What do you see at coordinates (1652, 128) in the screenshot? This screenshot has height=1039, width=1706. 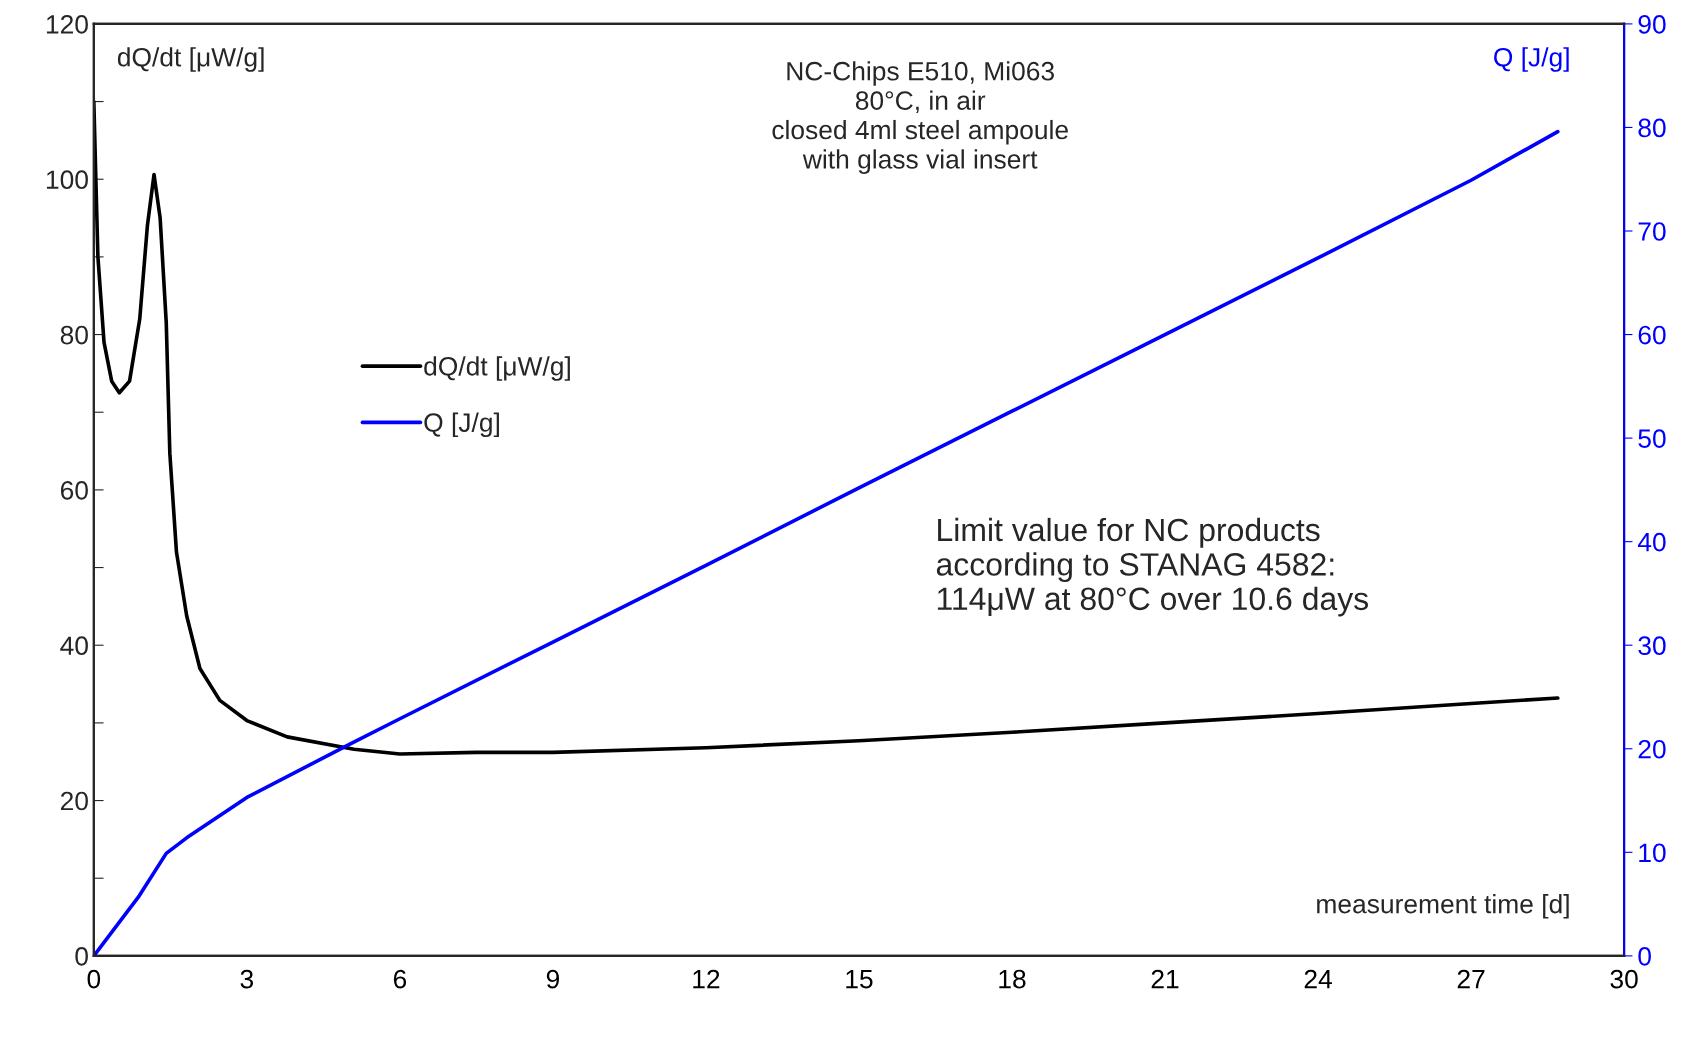 I see `y2-tick-label: 80` at bounding box center [1652, 128].